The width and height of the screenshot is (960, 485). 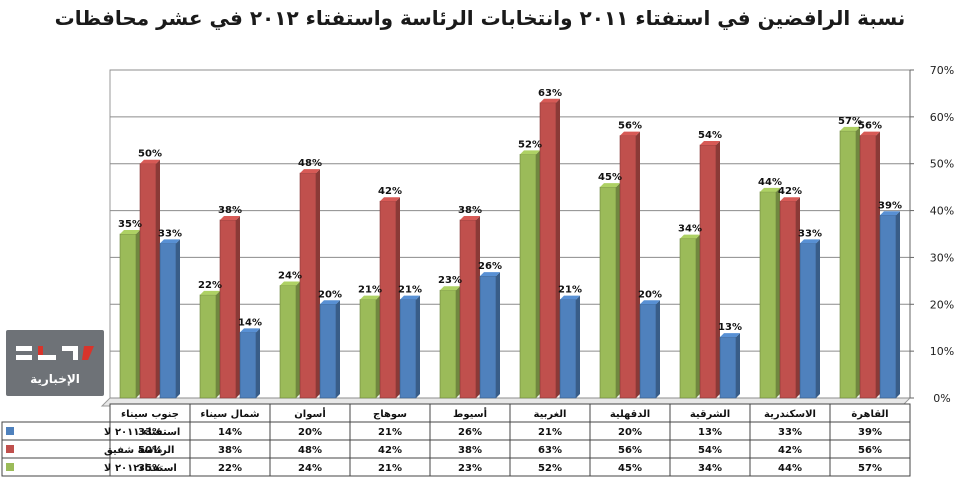 What do you see at coordinates (690, 229) in the screenshot?
I see `data-label: 34%` at bounding box center [690, 229].